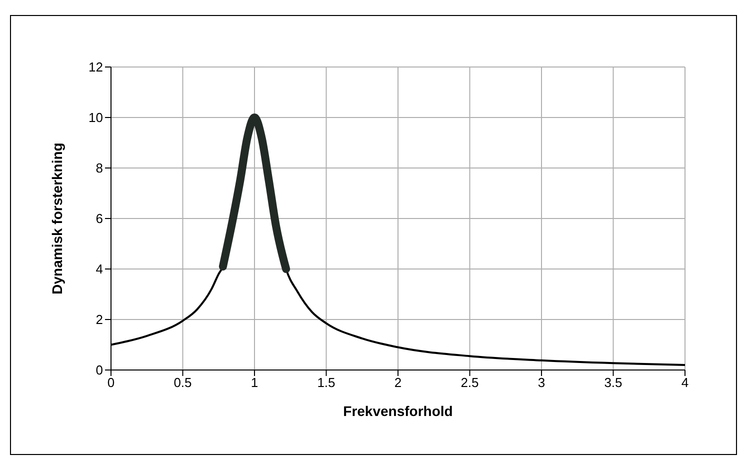  What do you see at coordinates (111, 382) in the screenshot?
I see `x-tick-label: 0` at bounding box center [111, 382].